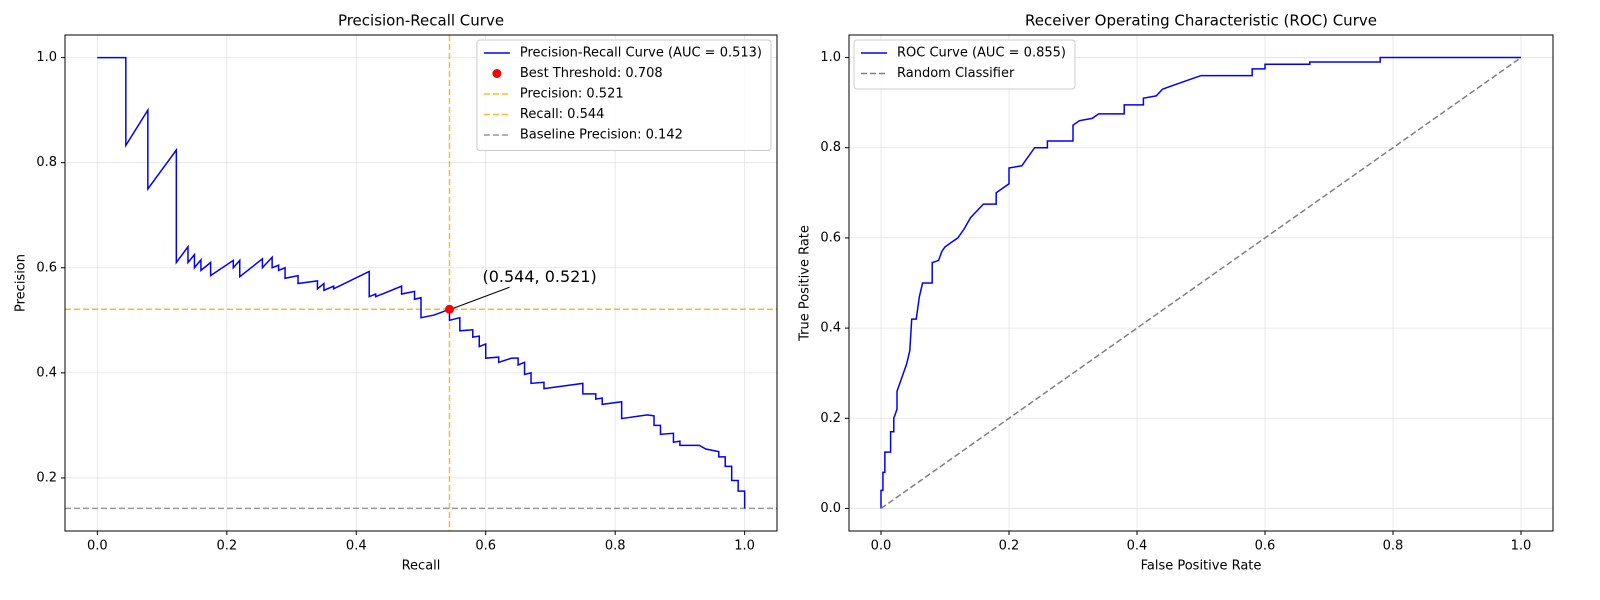  What do you see at coordinates (956, 73) in the screenshot?
I see `legend-label: Random Classifier` at bounding box center [956, 73].